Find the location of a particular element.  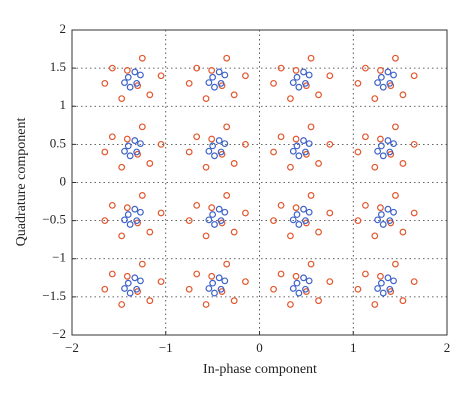

x-tick-label: −2 is located at coordinates (72, 347).